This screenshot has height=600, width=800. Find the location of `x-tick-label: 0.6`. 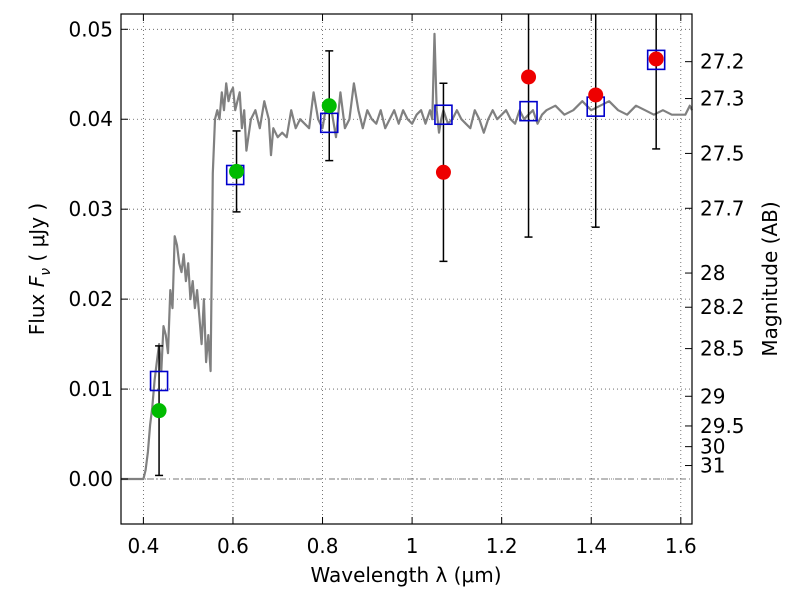

x-tick-label: 0.6 is located at coordinates (233, 546).